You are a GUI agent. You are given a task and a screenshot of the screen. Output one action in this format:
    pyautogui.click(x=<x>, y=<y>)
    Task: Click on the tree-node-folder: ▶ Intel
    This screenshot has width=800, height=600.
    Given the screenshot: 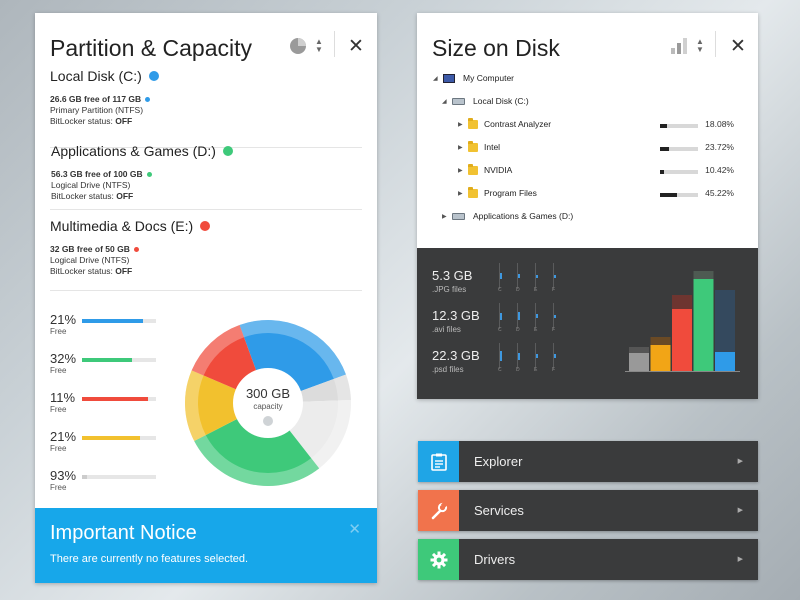 What is the action you would take?
    pyautogui.click(x=479, y=146)
    